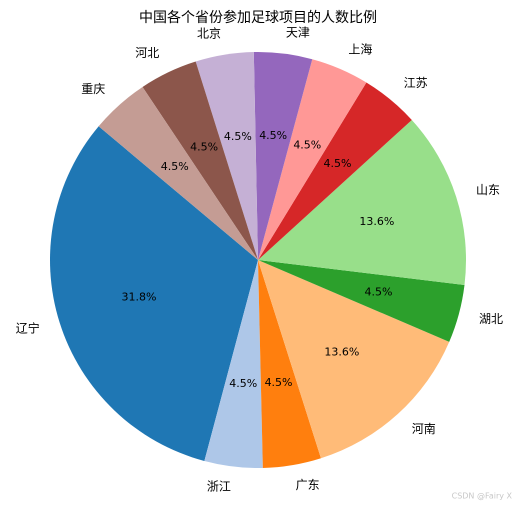 Image resolution: width=516 pixels, height=508 pixels. What do you see at coordinates (147, 53) in the screenshot?
I see `slice-label: 河北` at bounding box center [147, 53].